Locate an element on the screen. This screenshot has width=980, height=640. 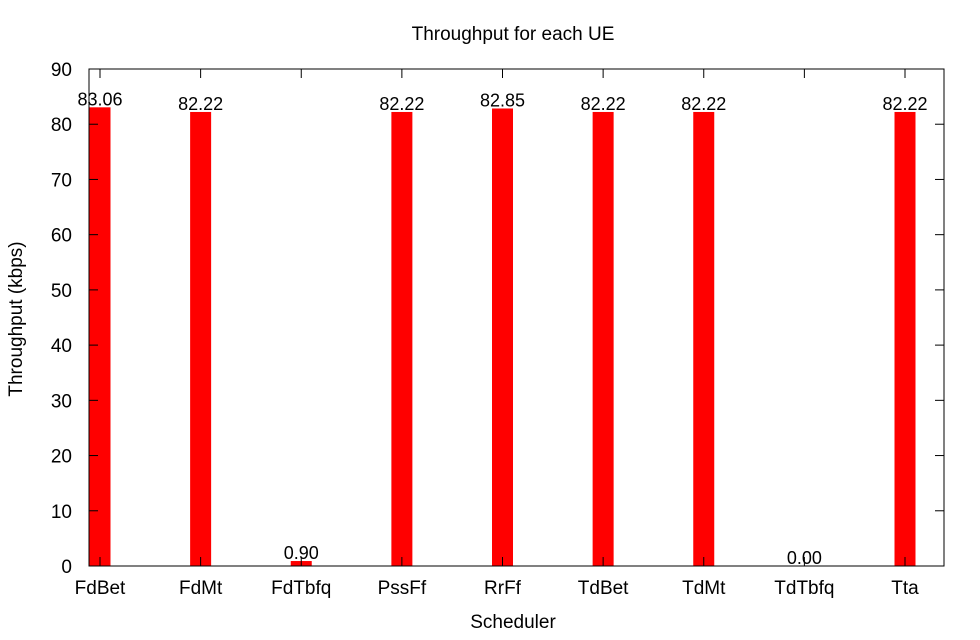
bar-tdbet is located at coordinates (603, 339).